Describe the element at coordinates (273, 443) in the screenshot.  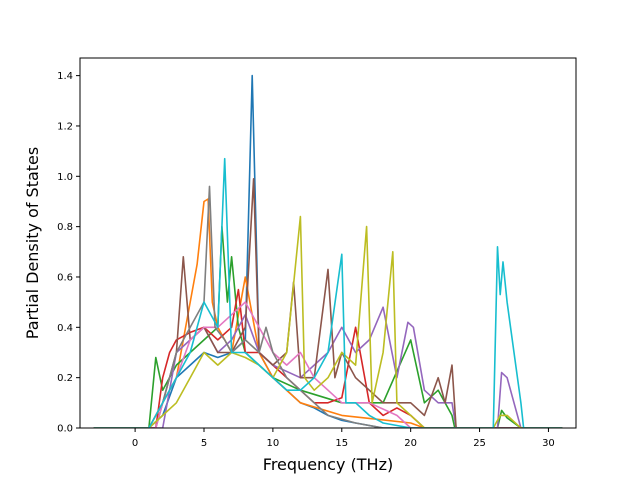
I see `x-tick-label: 10` at that location.